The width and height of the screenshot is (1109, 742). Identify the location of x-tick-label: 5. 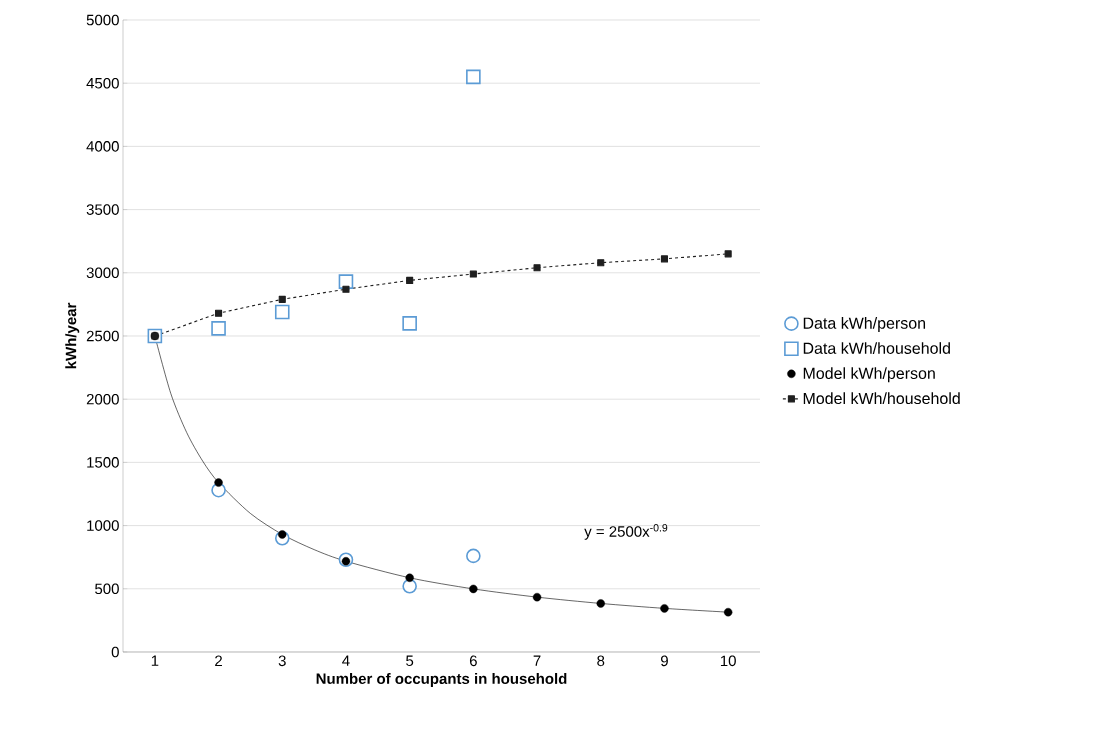
(410, 660).